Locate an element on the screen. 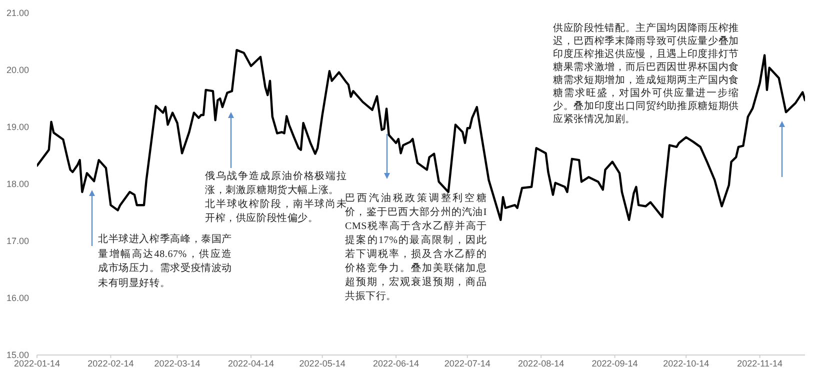  x-tick-label: 2022-01-14 is located at coordinates (37, 363).